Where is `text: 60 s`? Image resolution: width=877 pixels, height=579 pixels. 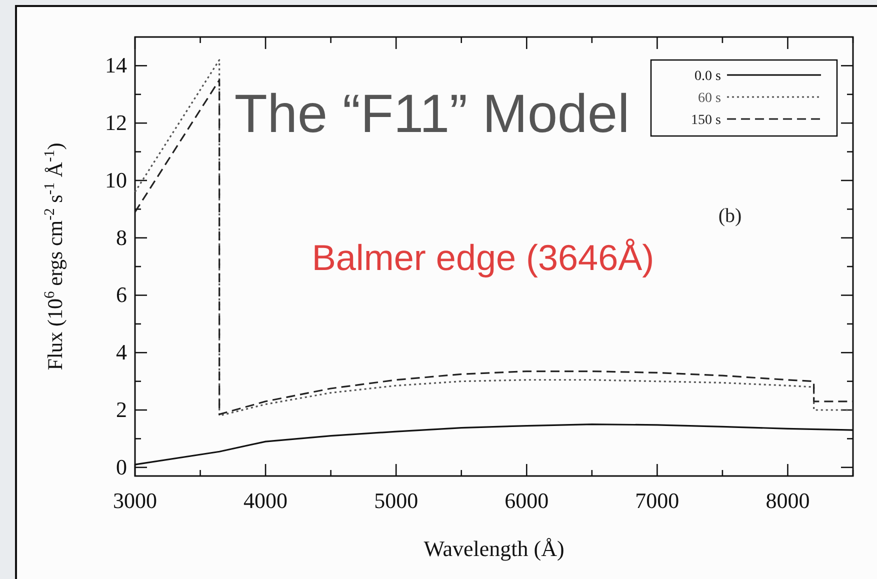 text: 60 s is located at coordinates (709, 98).